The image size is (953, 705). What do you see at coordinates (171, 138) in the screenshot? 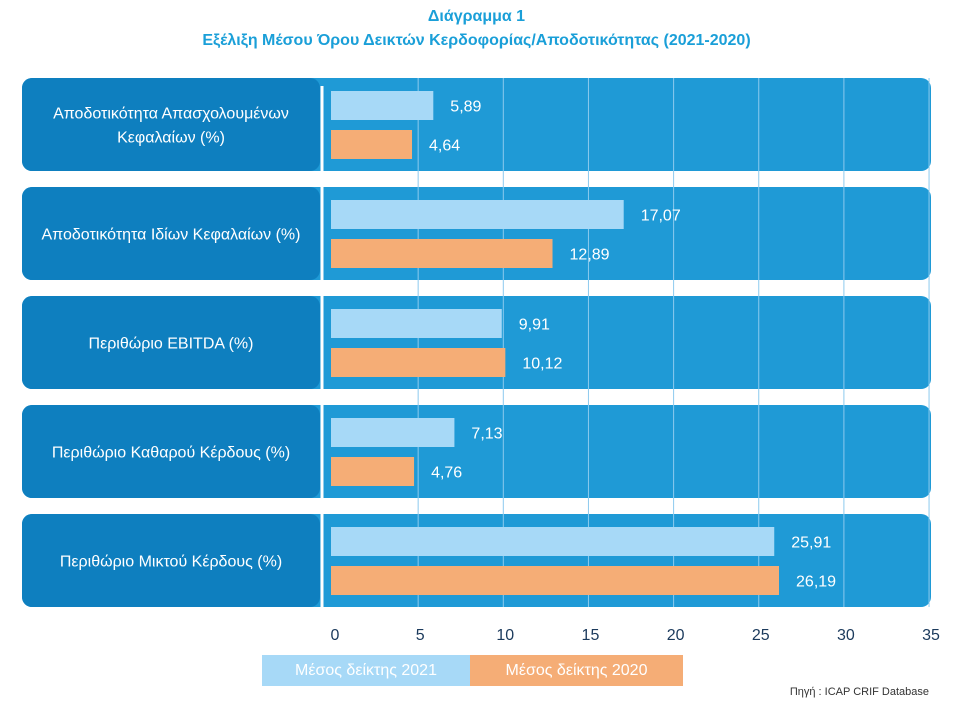
I see `category-label: Κεφαλαίων (%)` at bounding box center [171, 138].